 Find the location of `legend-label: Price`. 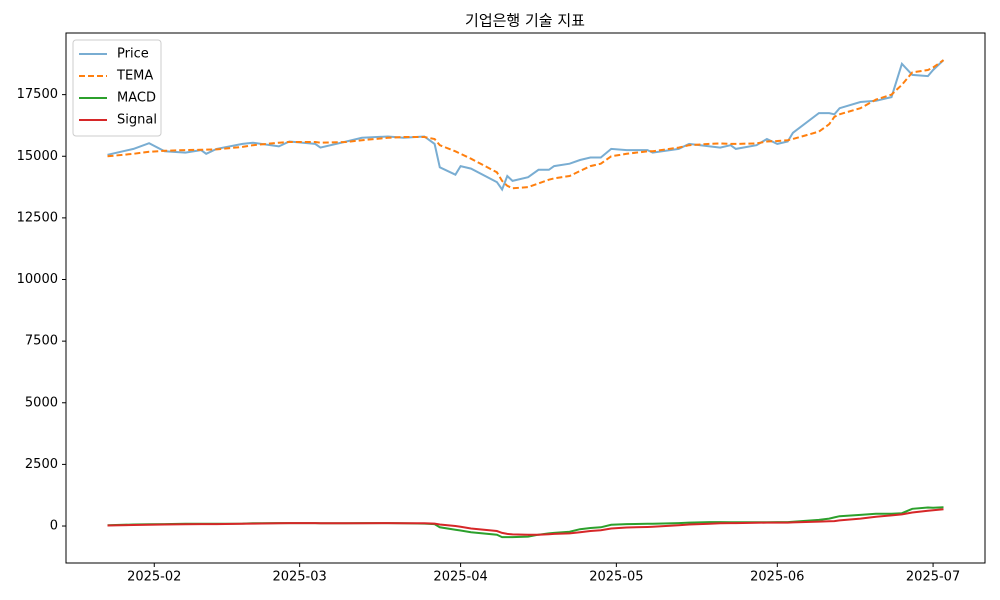

legend-label: Price is located at coordinates (133, 54).